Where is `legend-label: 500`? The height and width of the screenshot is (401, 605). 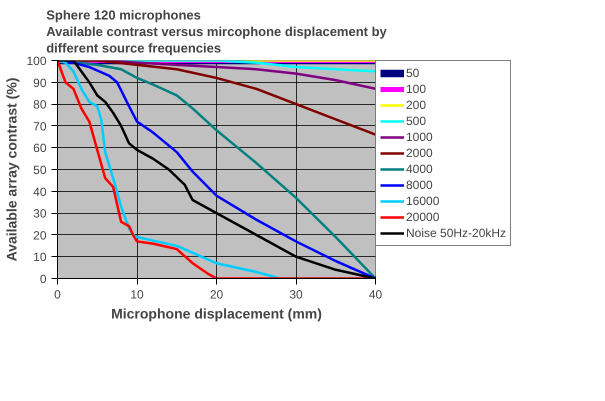 legend-label: 500 is located at coordinates (416, 121).